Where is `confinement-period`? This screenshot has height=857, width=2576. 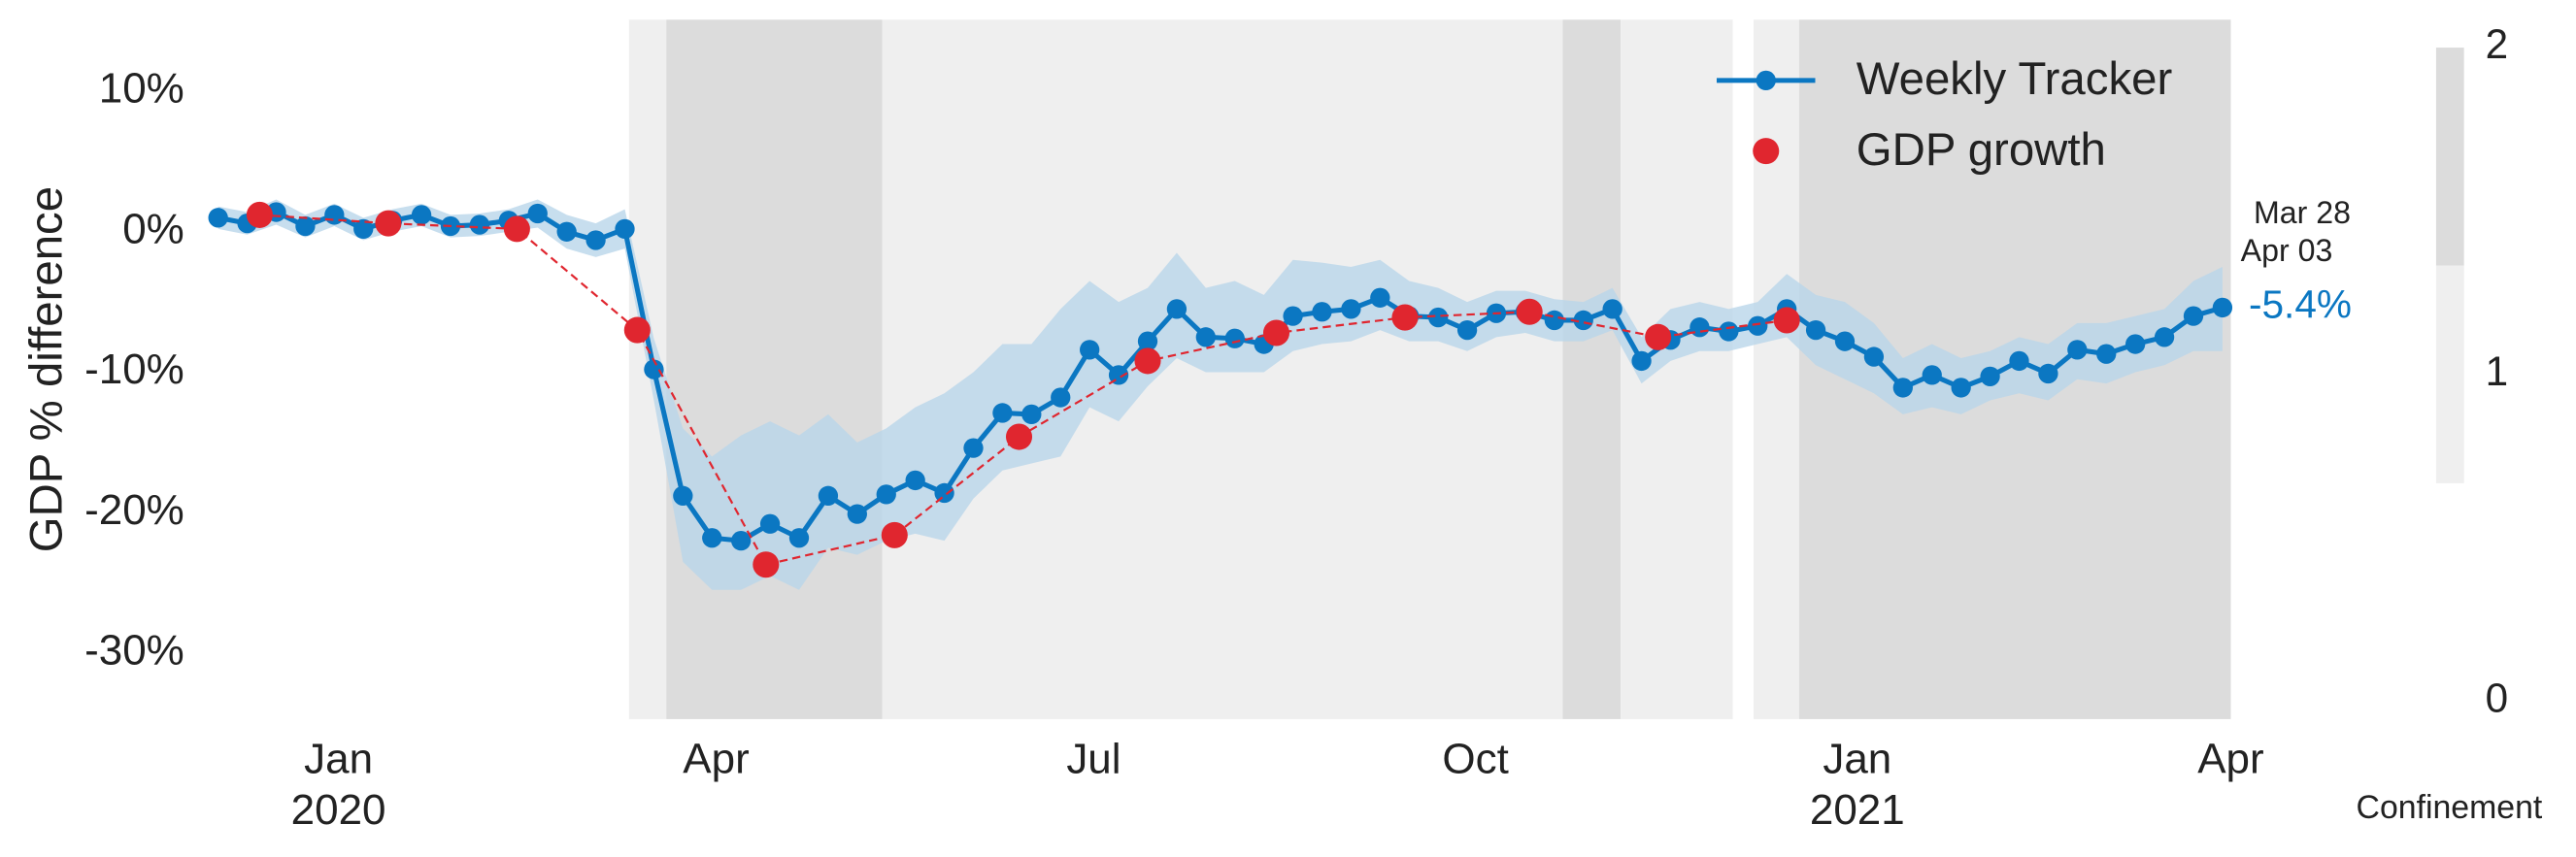 confinement-period is located at coordinates (1592, 369).